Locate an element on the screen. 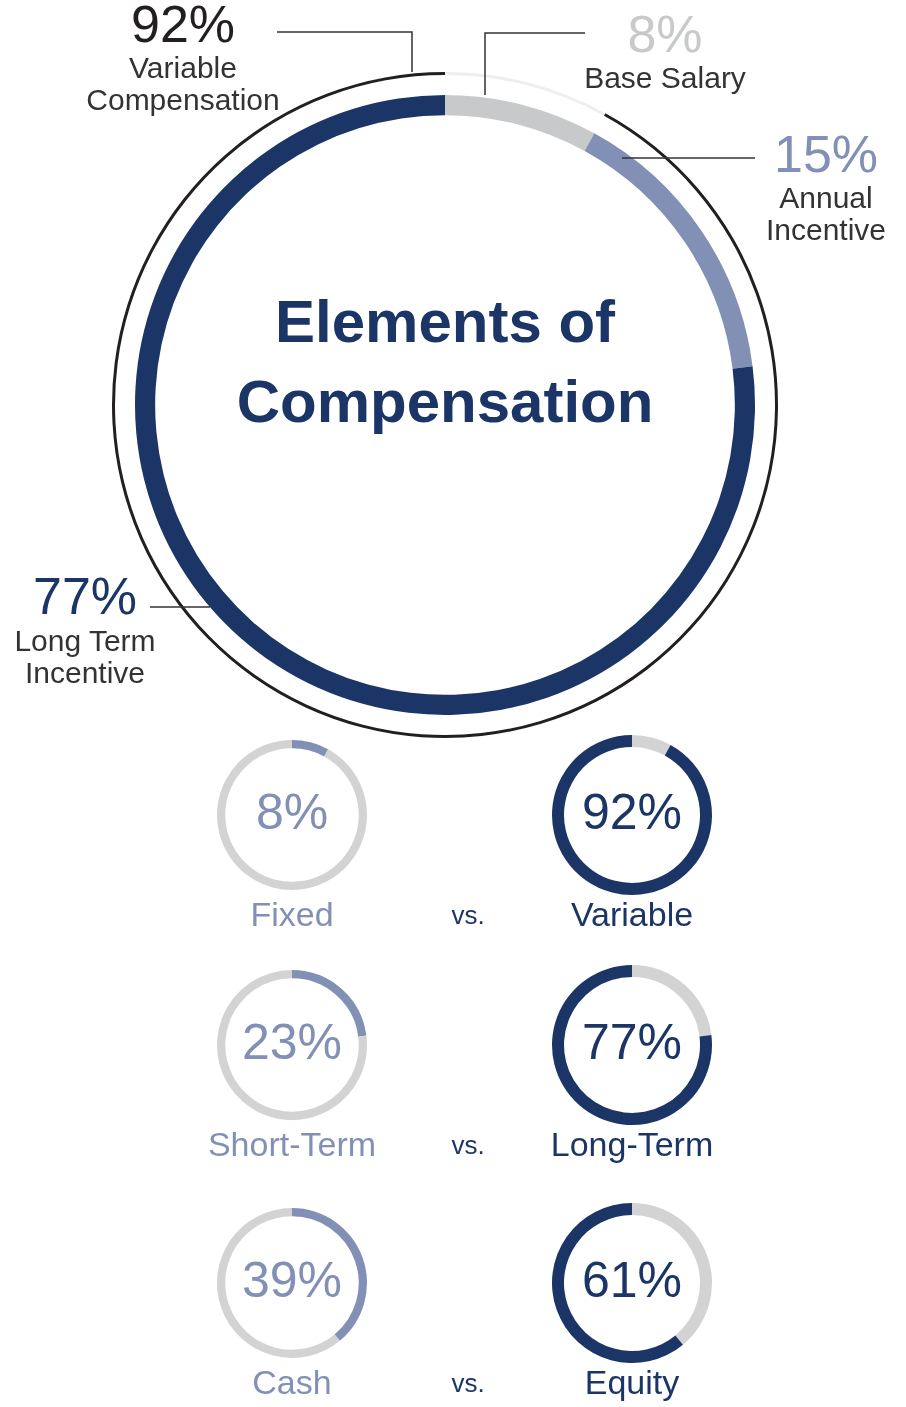 This screenshot has height=1407, width=906. data-label: 15% is located at coordinates (826, 154).